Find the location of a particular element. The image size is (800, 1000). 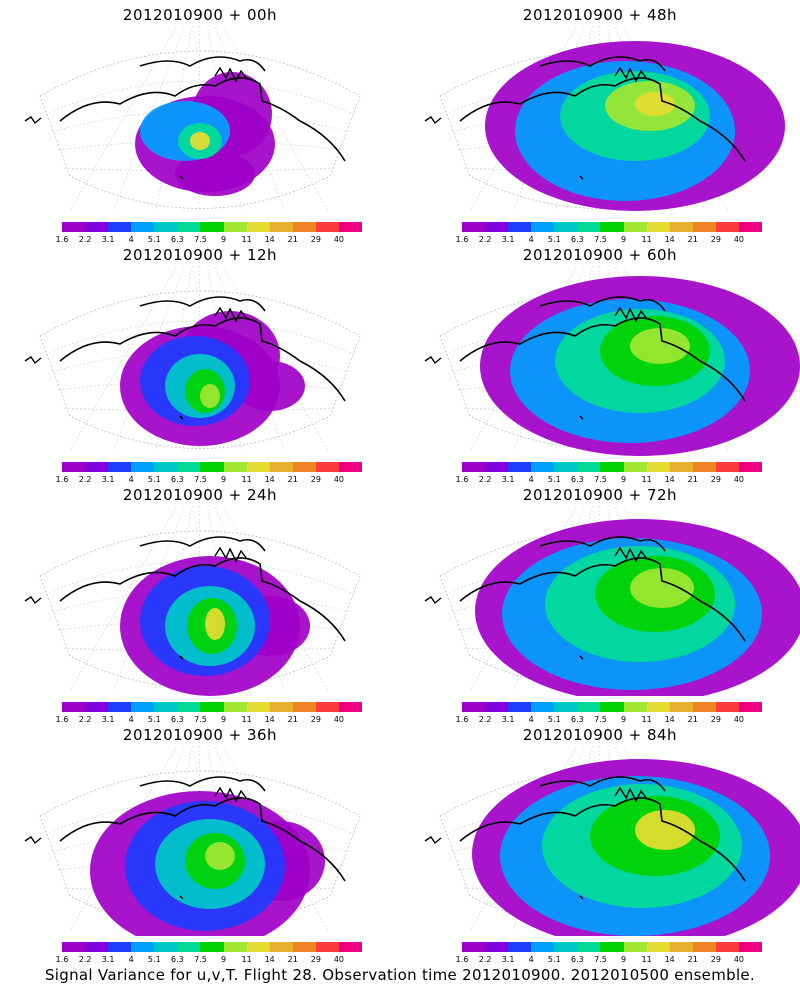

panel-title: 2012010900 + 48h is located at coordinates (600, 15).